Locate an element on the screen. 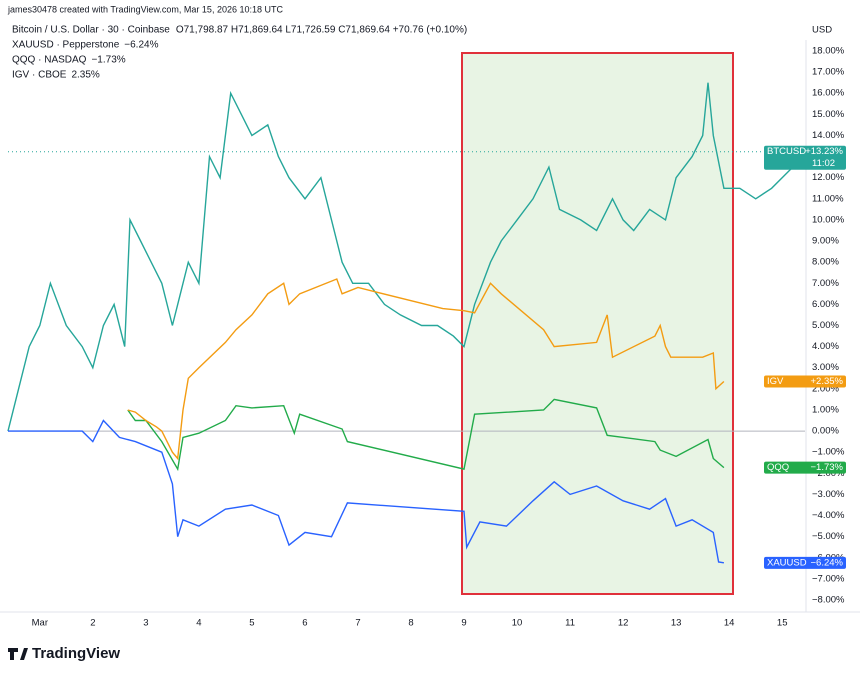 Image resolution: width=860 pixels, height=673 pixels. y-tick-label: 10.00% is located at coordinates (828, 219).